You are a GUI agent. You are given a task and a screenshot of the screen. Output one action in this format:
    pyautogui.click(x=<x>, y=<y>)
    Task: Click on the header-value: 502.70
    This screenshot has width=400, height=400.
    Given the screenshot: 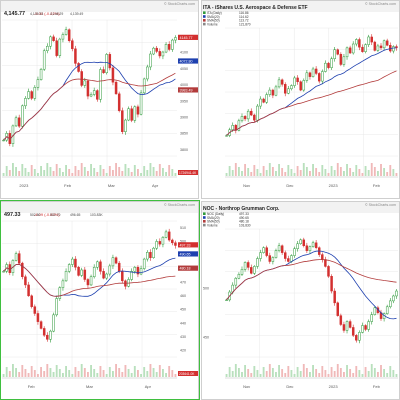 What is the action you would take?
    pyautogui.click(x=55, y=215)
    